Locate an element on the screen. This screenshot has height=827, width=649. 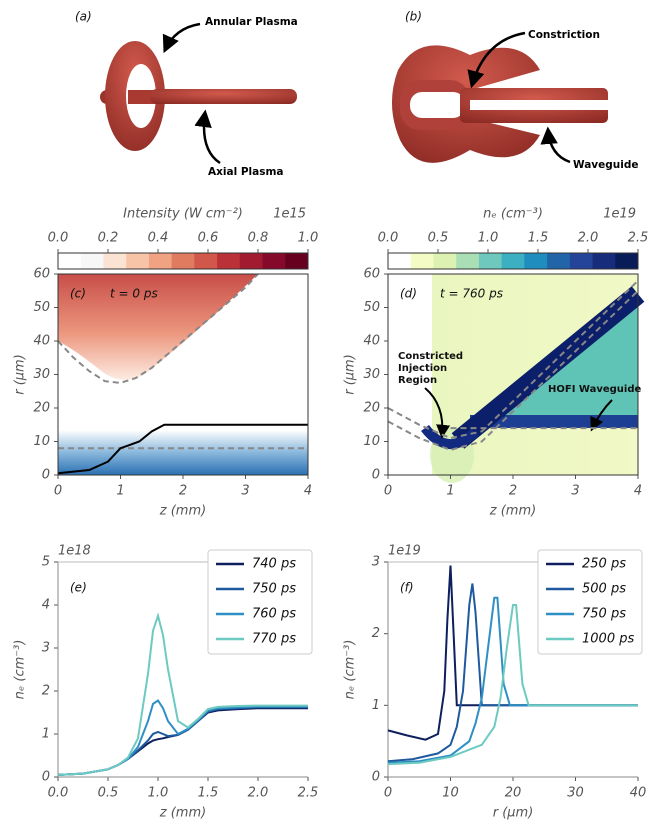
annotation: Constricted is located at coordinates (430, 356).